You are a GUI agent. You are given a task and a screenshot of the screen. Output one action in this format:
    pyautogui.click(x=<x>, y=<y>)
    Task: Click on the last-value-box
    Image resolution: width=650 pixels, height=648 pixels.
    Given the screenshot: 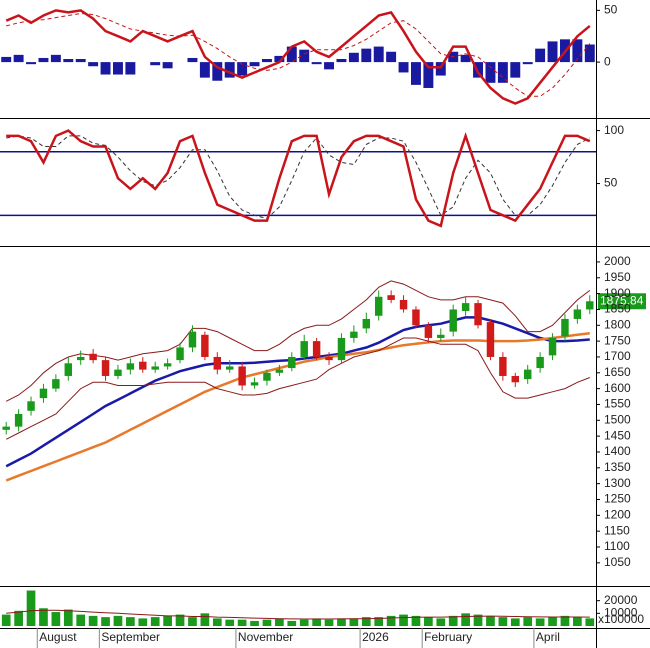 What is the action you would take?
    pyautogui.click(x=622, y=301)
    